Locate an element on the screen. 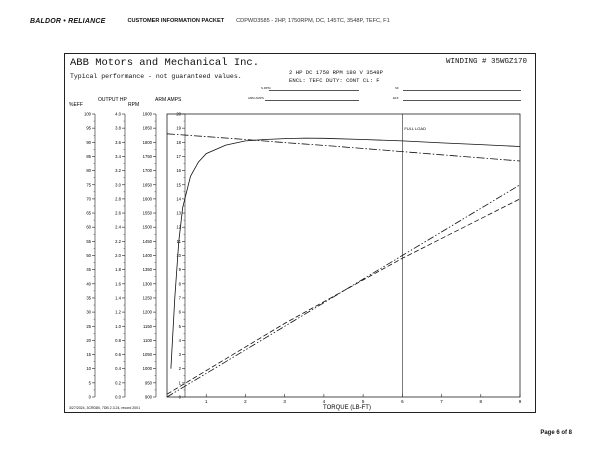 The image size is (600, 464). y-tick-label-rpm: 1300 is located at coordinates (148, 283).